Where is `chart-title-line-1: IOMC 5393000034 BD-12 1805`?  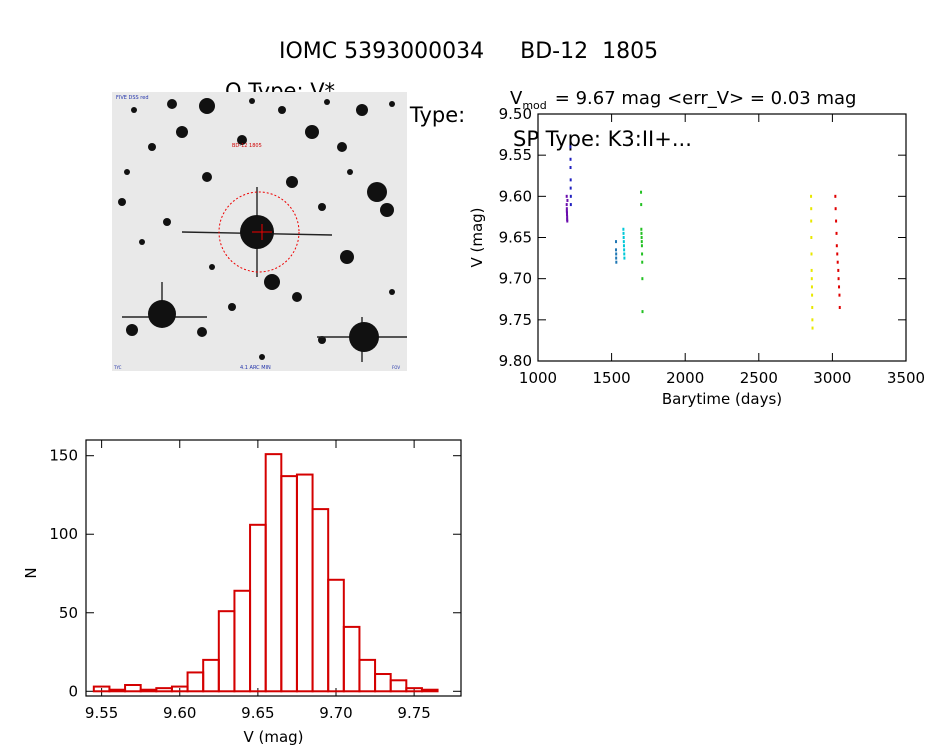 chart-title-line-1: IOMC 5393000034 BD-12 1805 is located at coordinates (461, 39).